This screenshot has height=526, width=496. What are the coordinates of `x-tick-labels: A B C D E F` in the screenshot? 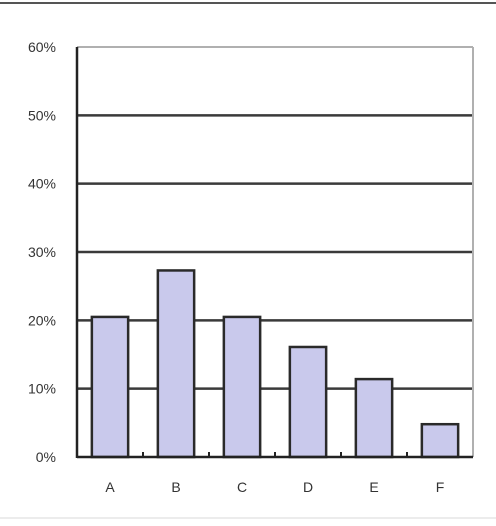 It's located at (274, 487).